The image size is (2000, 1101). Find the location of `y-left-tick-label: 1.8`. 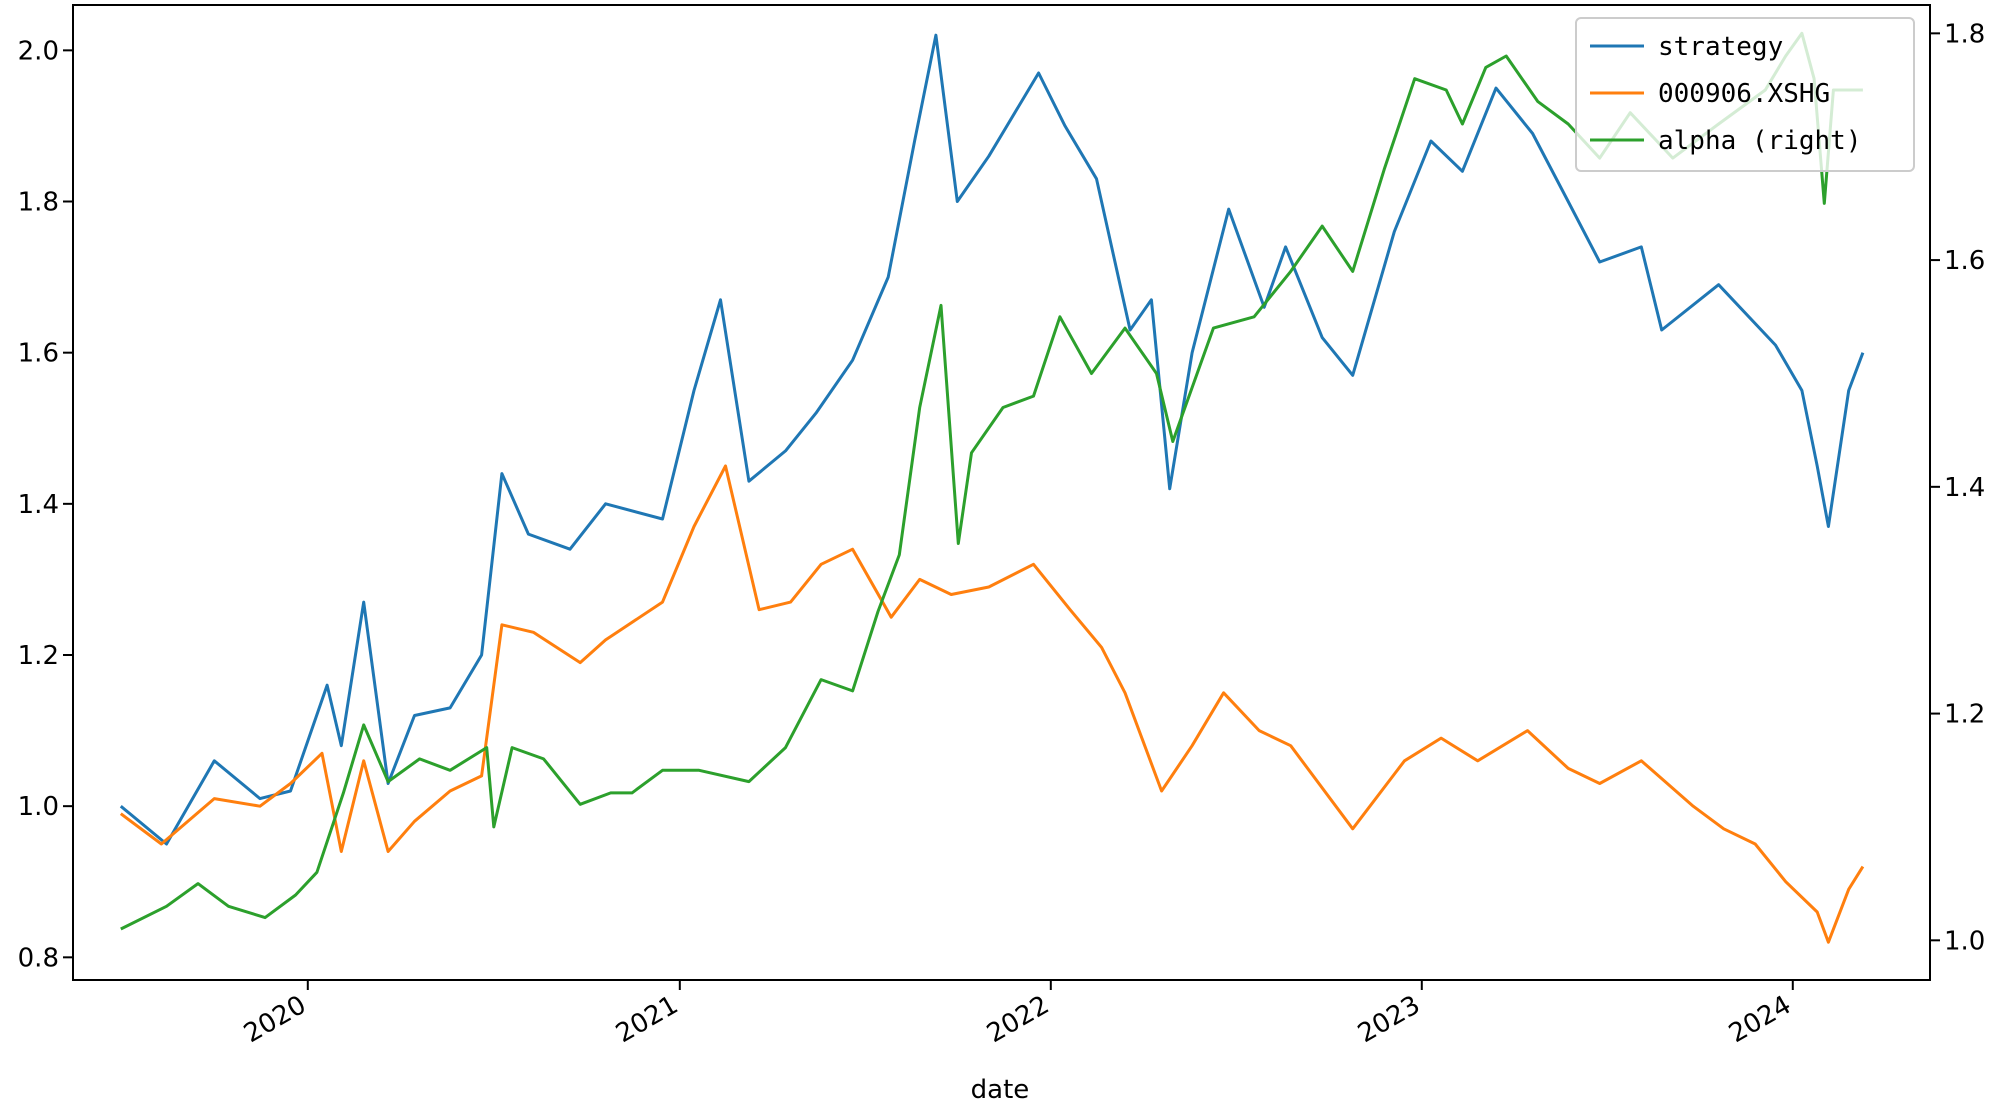

y-left-tick-label: 1.8 is located at coordinates (38, 203).